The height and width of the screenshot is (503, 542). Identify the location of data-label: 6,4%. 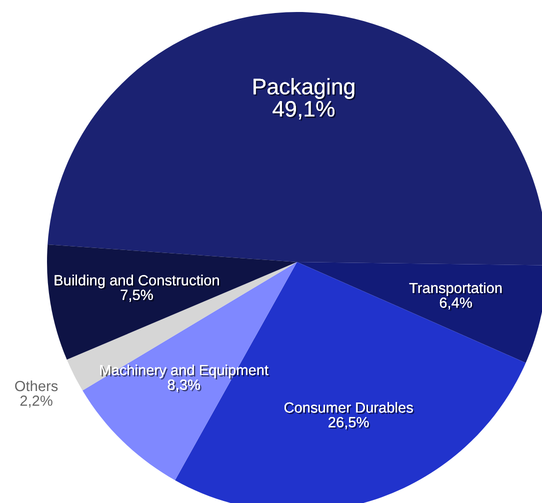
(457, 304).